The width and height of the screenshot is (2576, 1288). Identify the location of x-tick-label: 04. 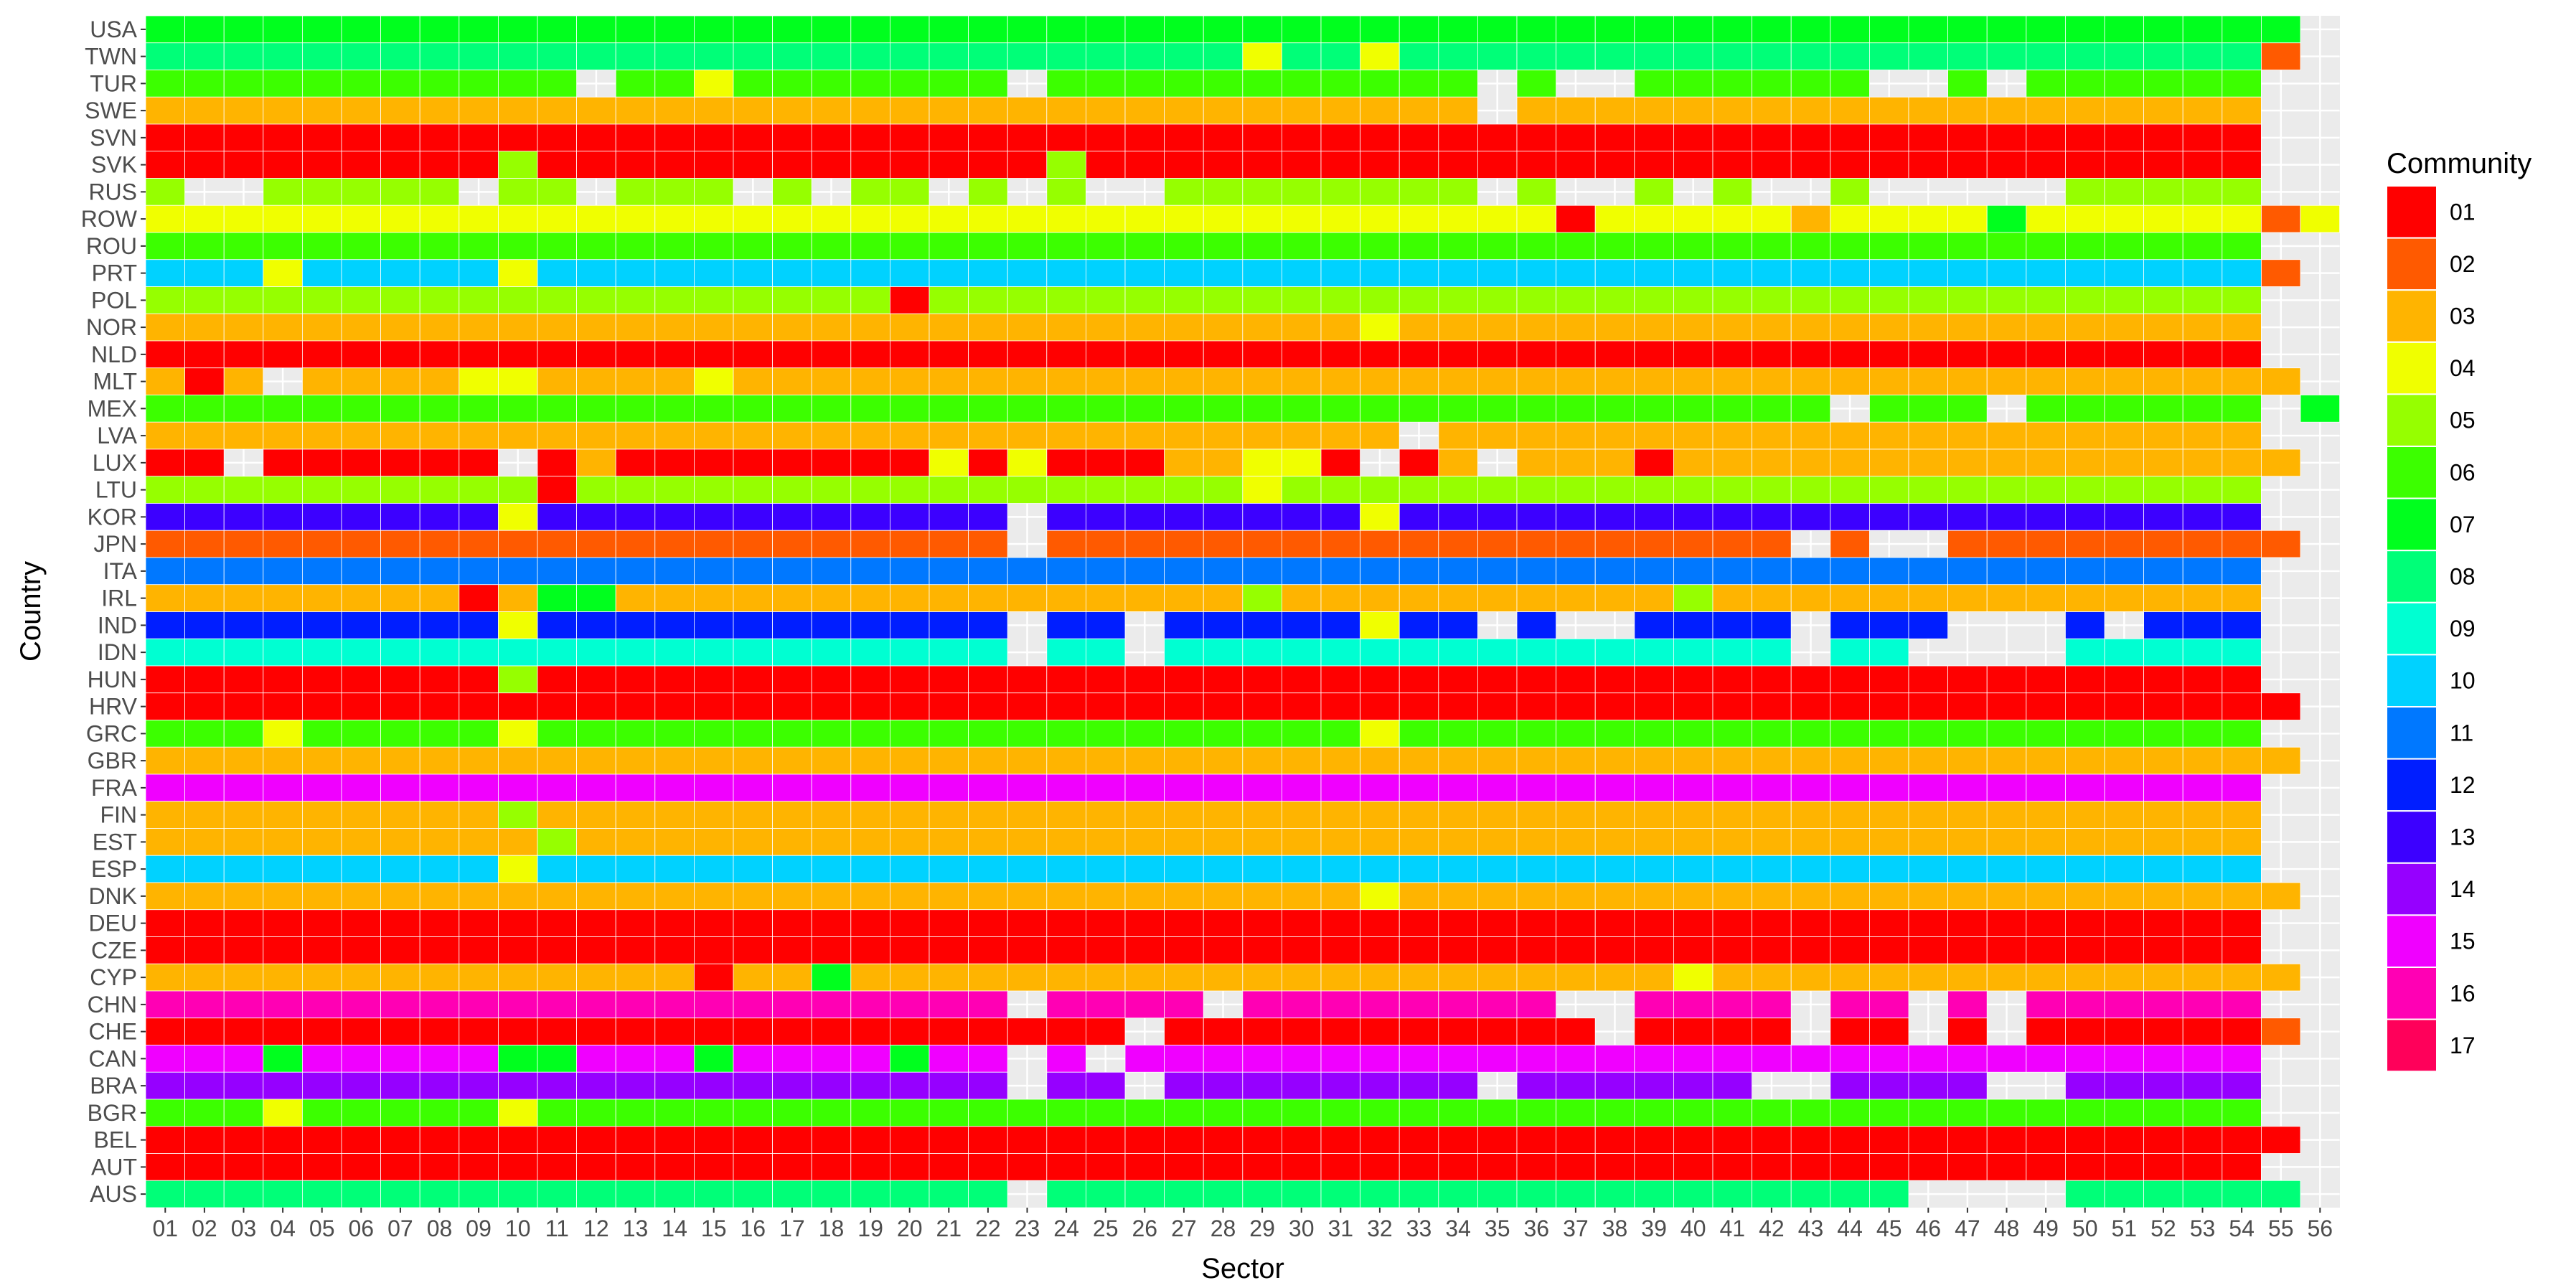
(283, 1228).